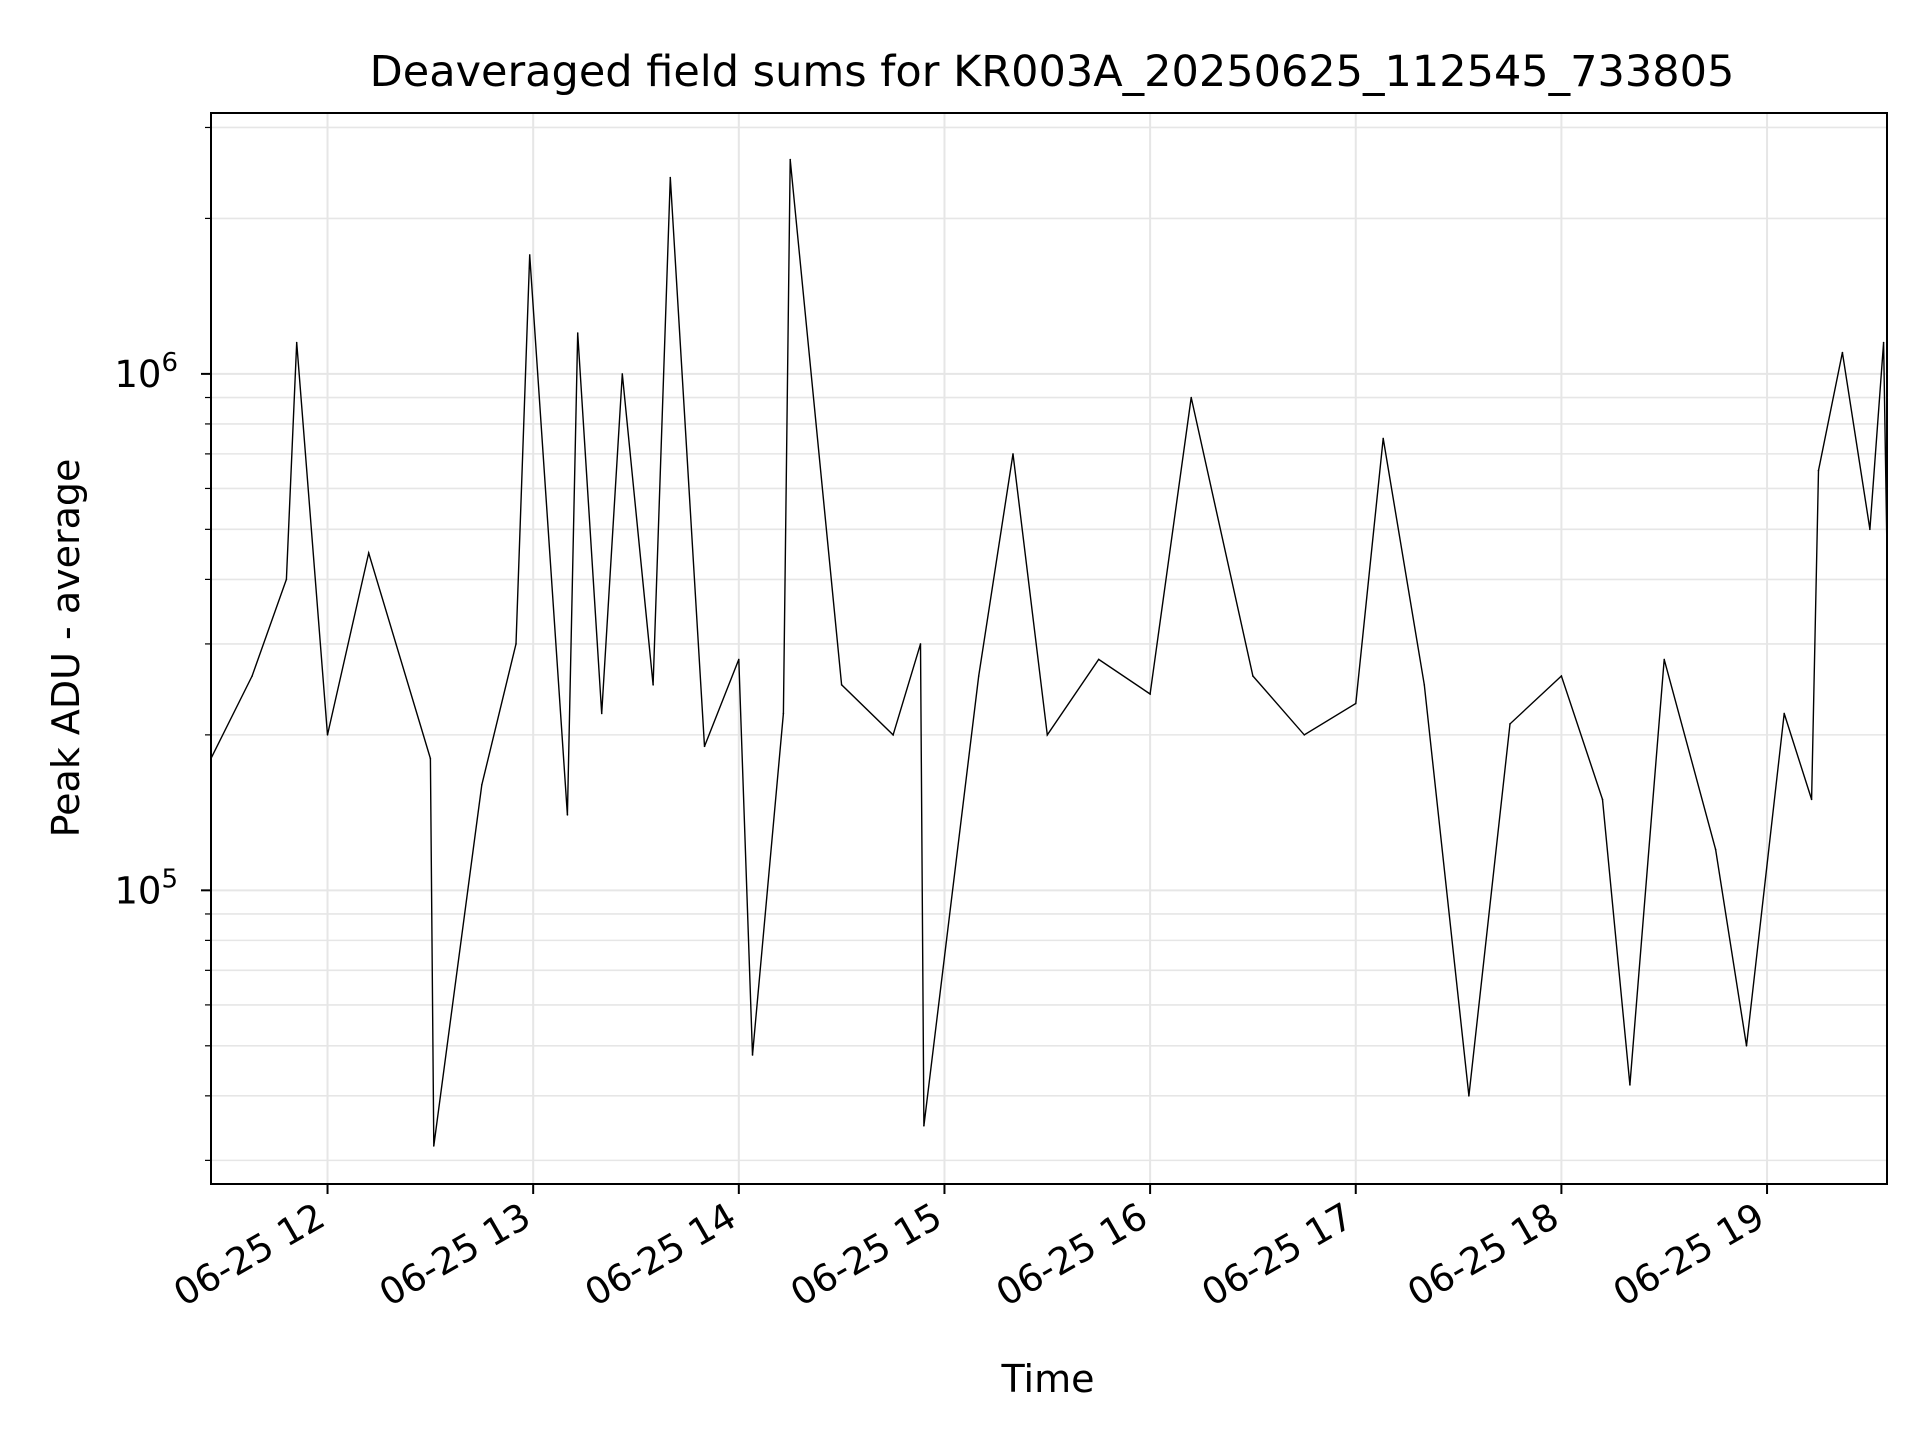 The height and width of the screenshot is (1440, 1920). I want to click on y-tick-label: 10⁶, so click(146, 372).